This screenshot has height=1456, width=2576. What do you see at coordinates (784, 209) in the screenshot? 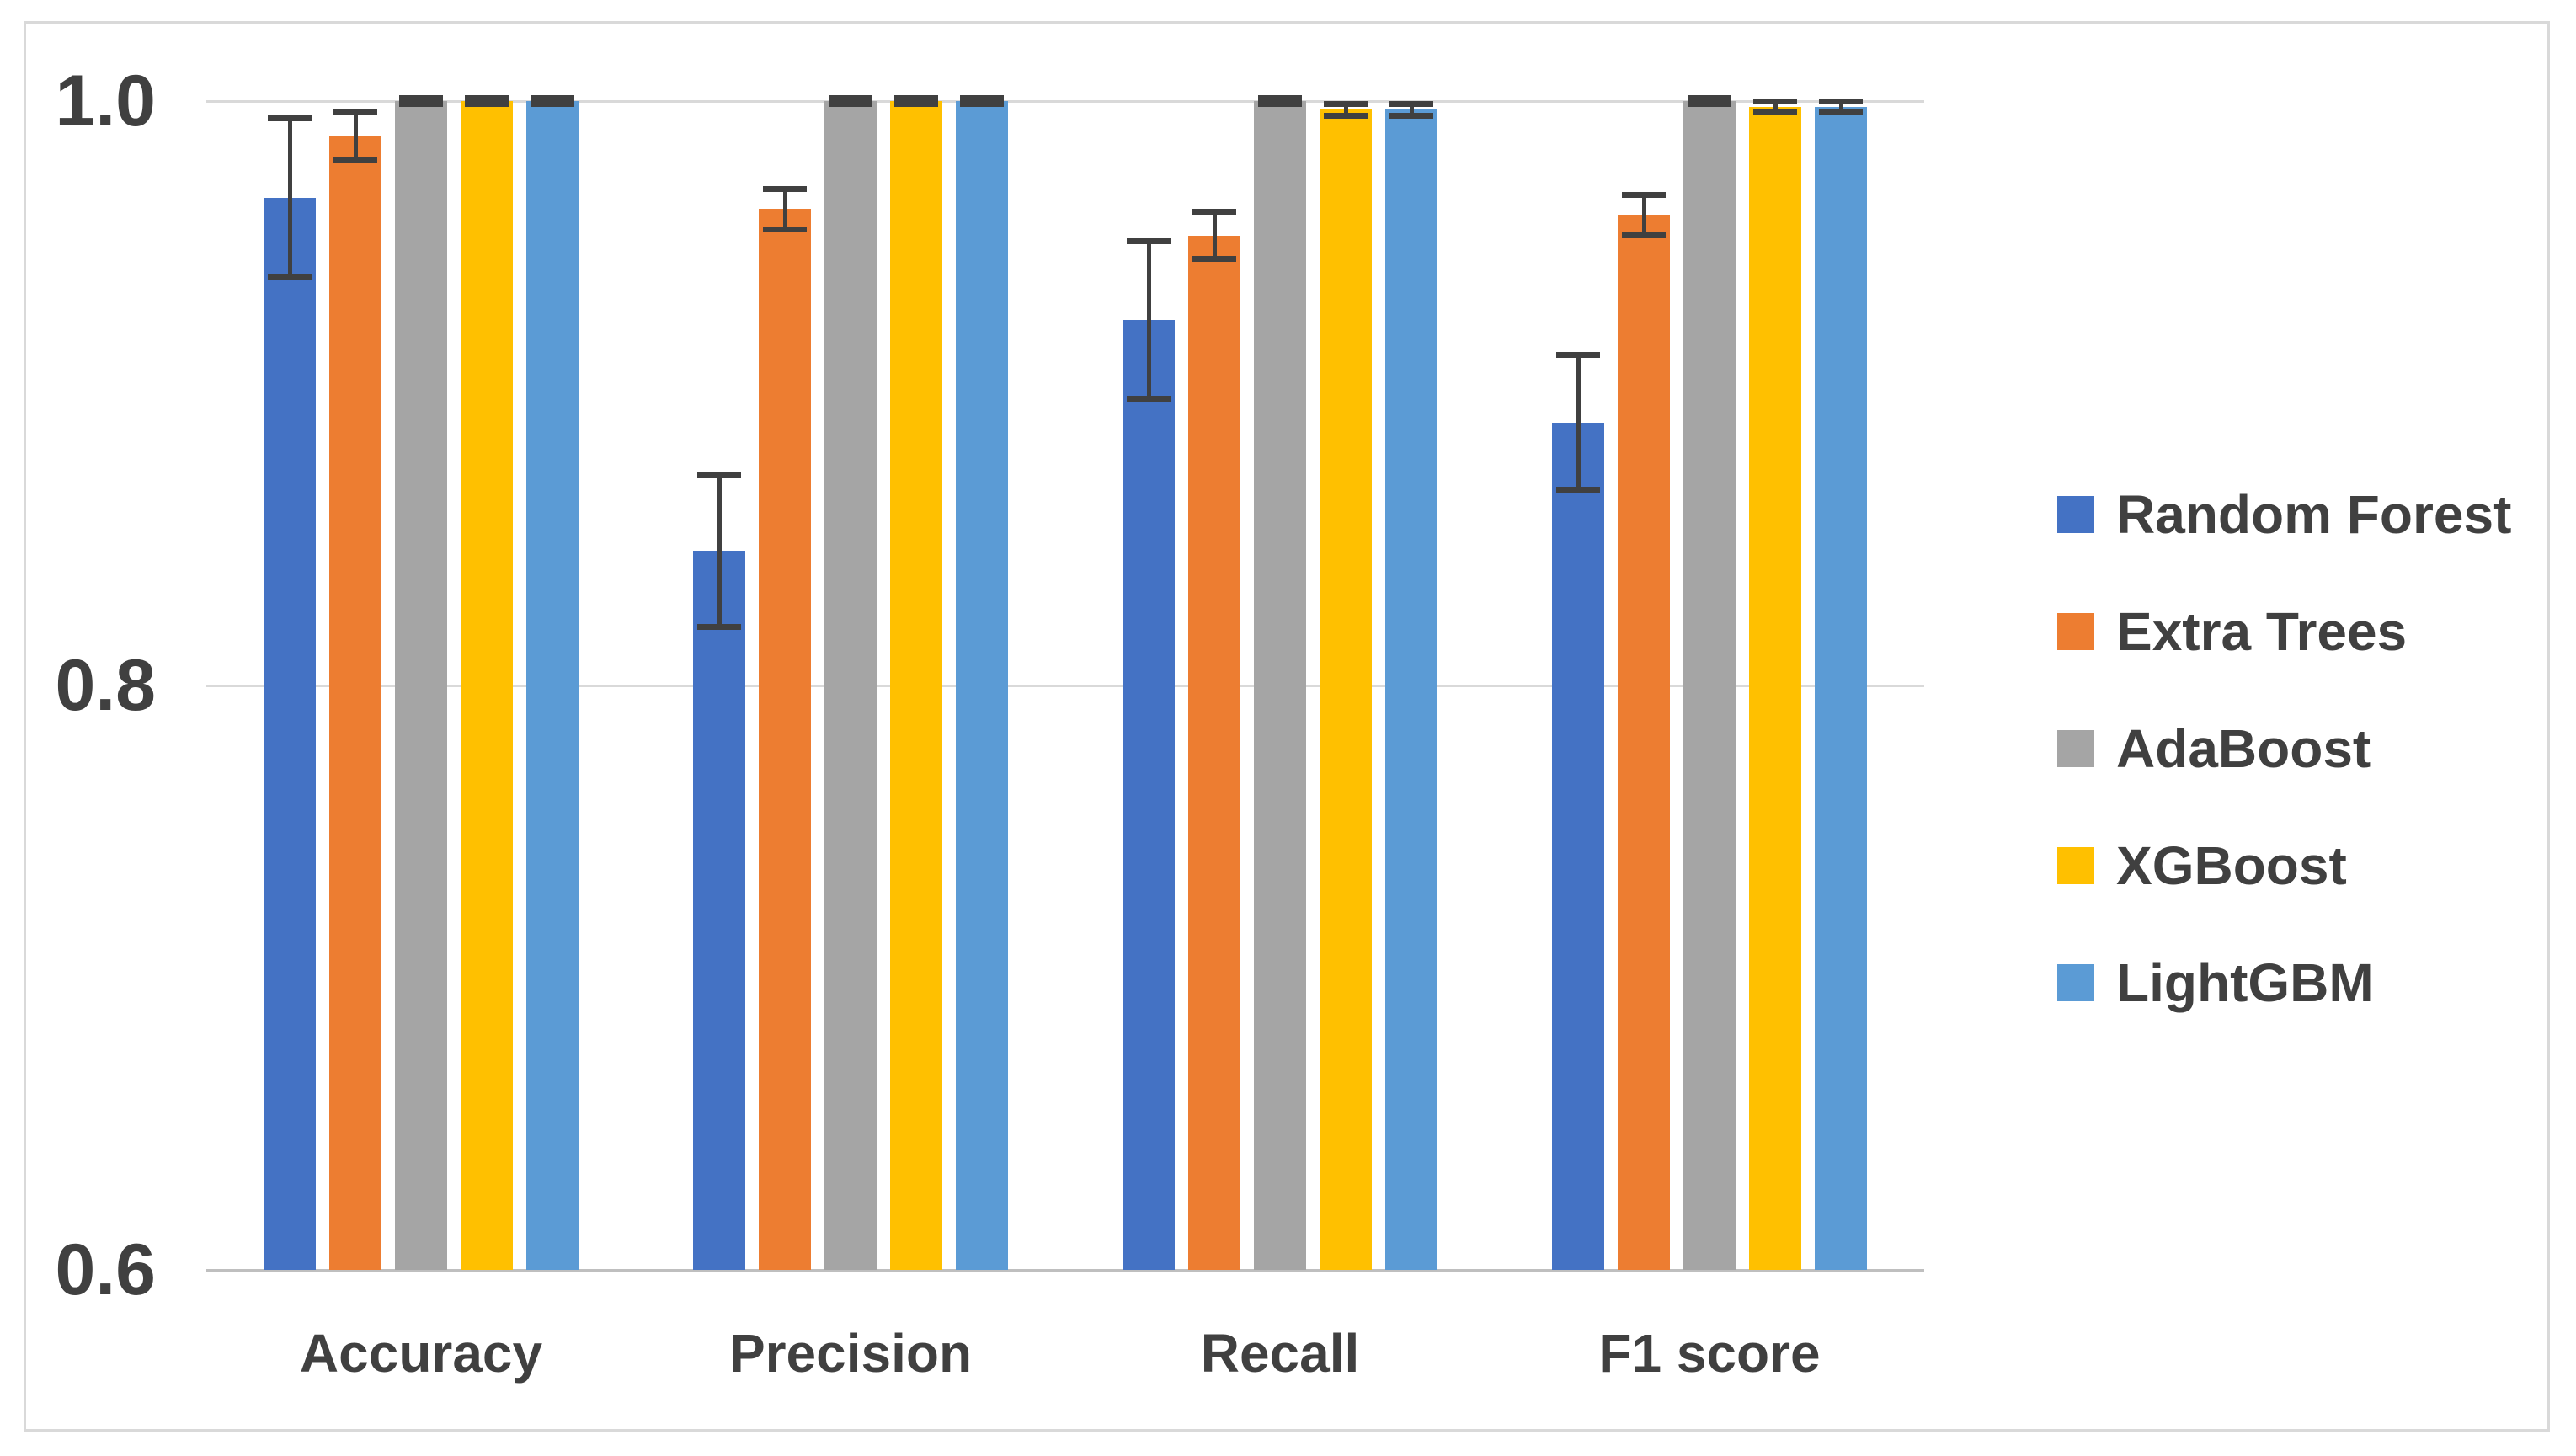
I see `error-bar-line-extra-trees-precision` at bounding box center [784, 209].